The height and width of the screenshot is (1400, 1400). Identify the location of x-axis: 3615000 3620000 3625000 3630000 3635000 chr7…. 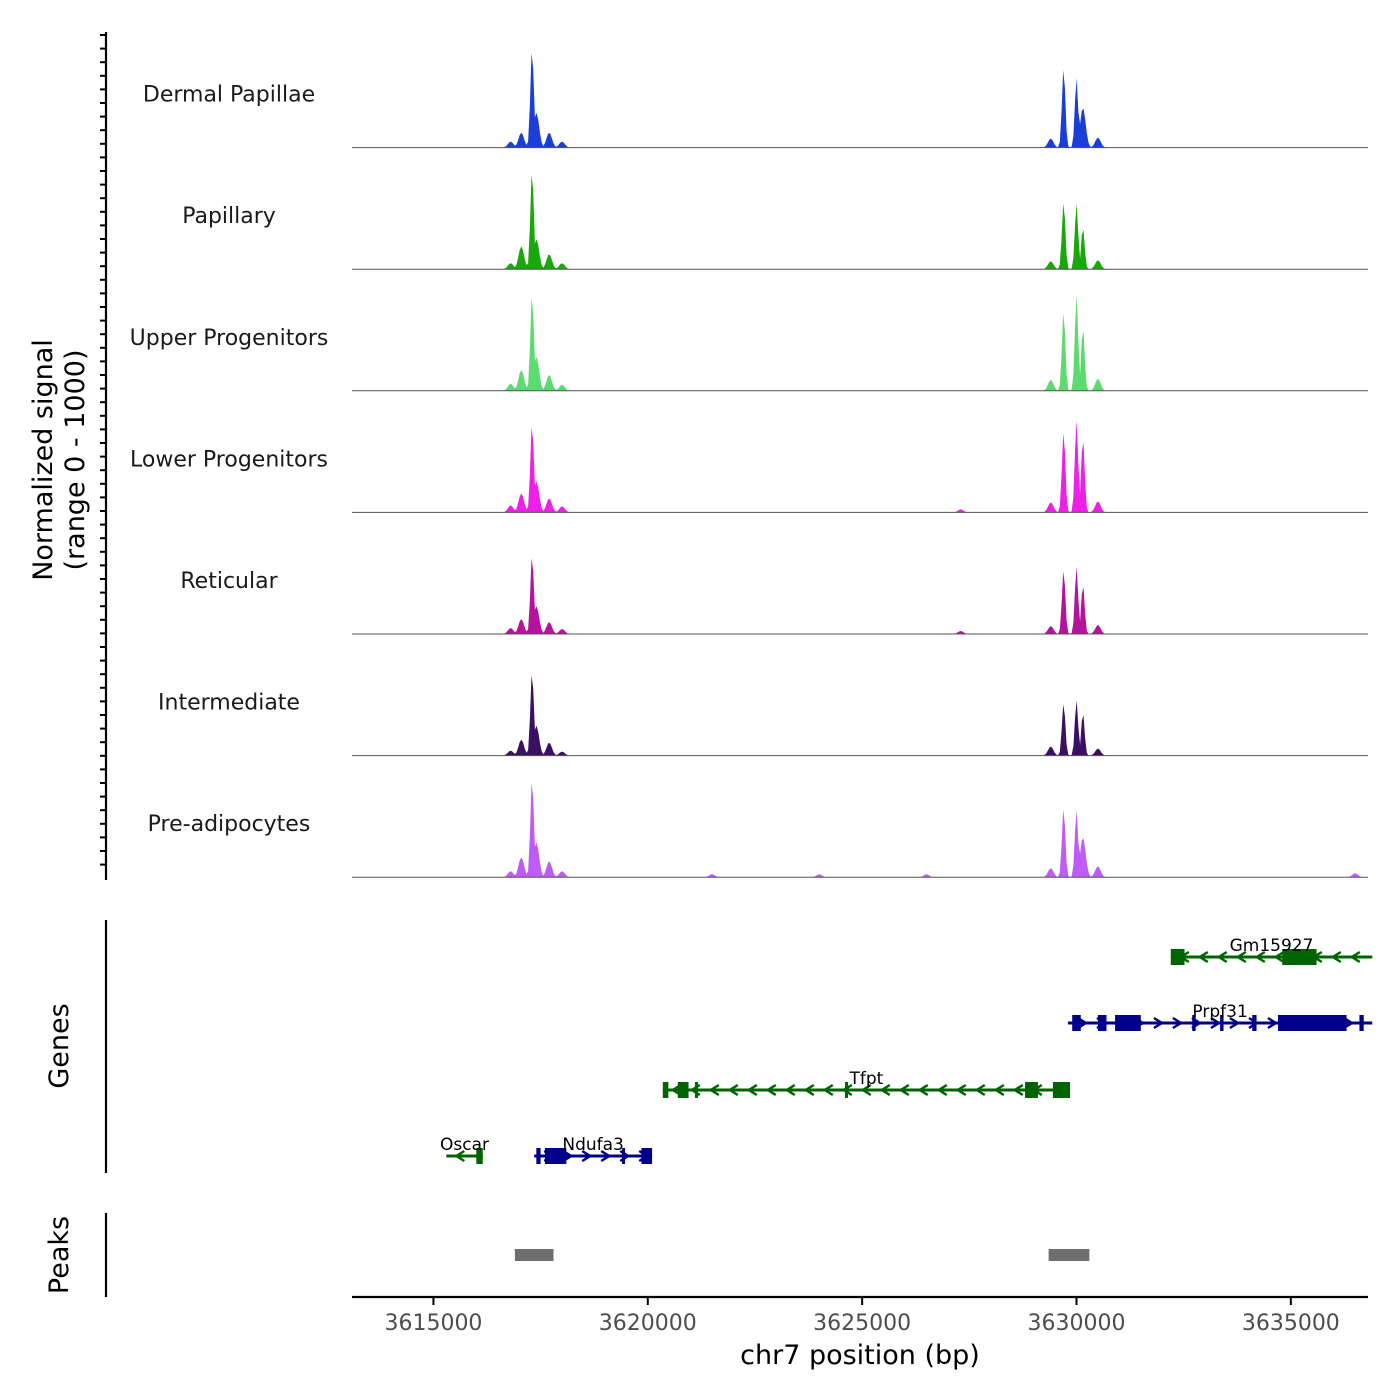
(860, 1333).